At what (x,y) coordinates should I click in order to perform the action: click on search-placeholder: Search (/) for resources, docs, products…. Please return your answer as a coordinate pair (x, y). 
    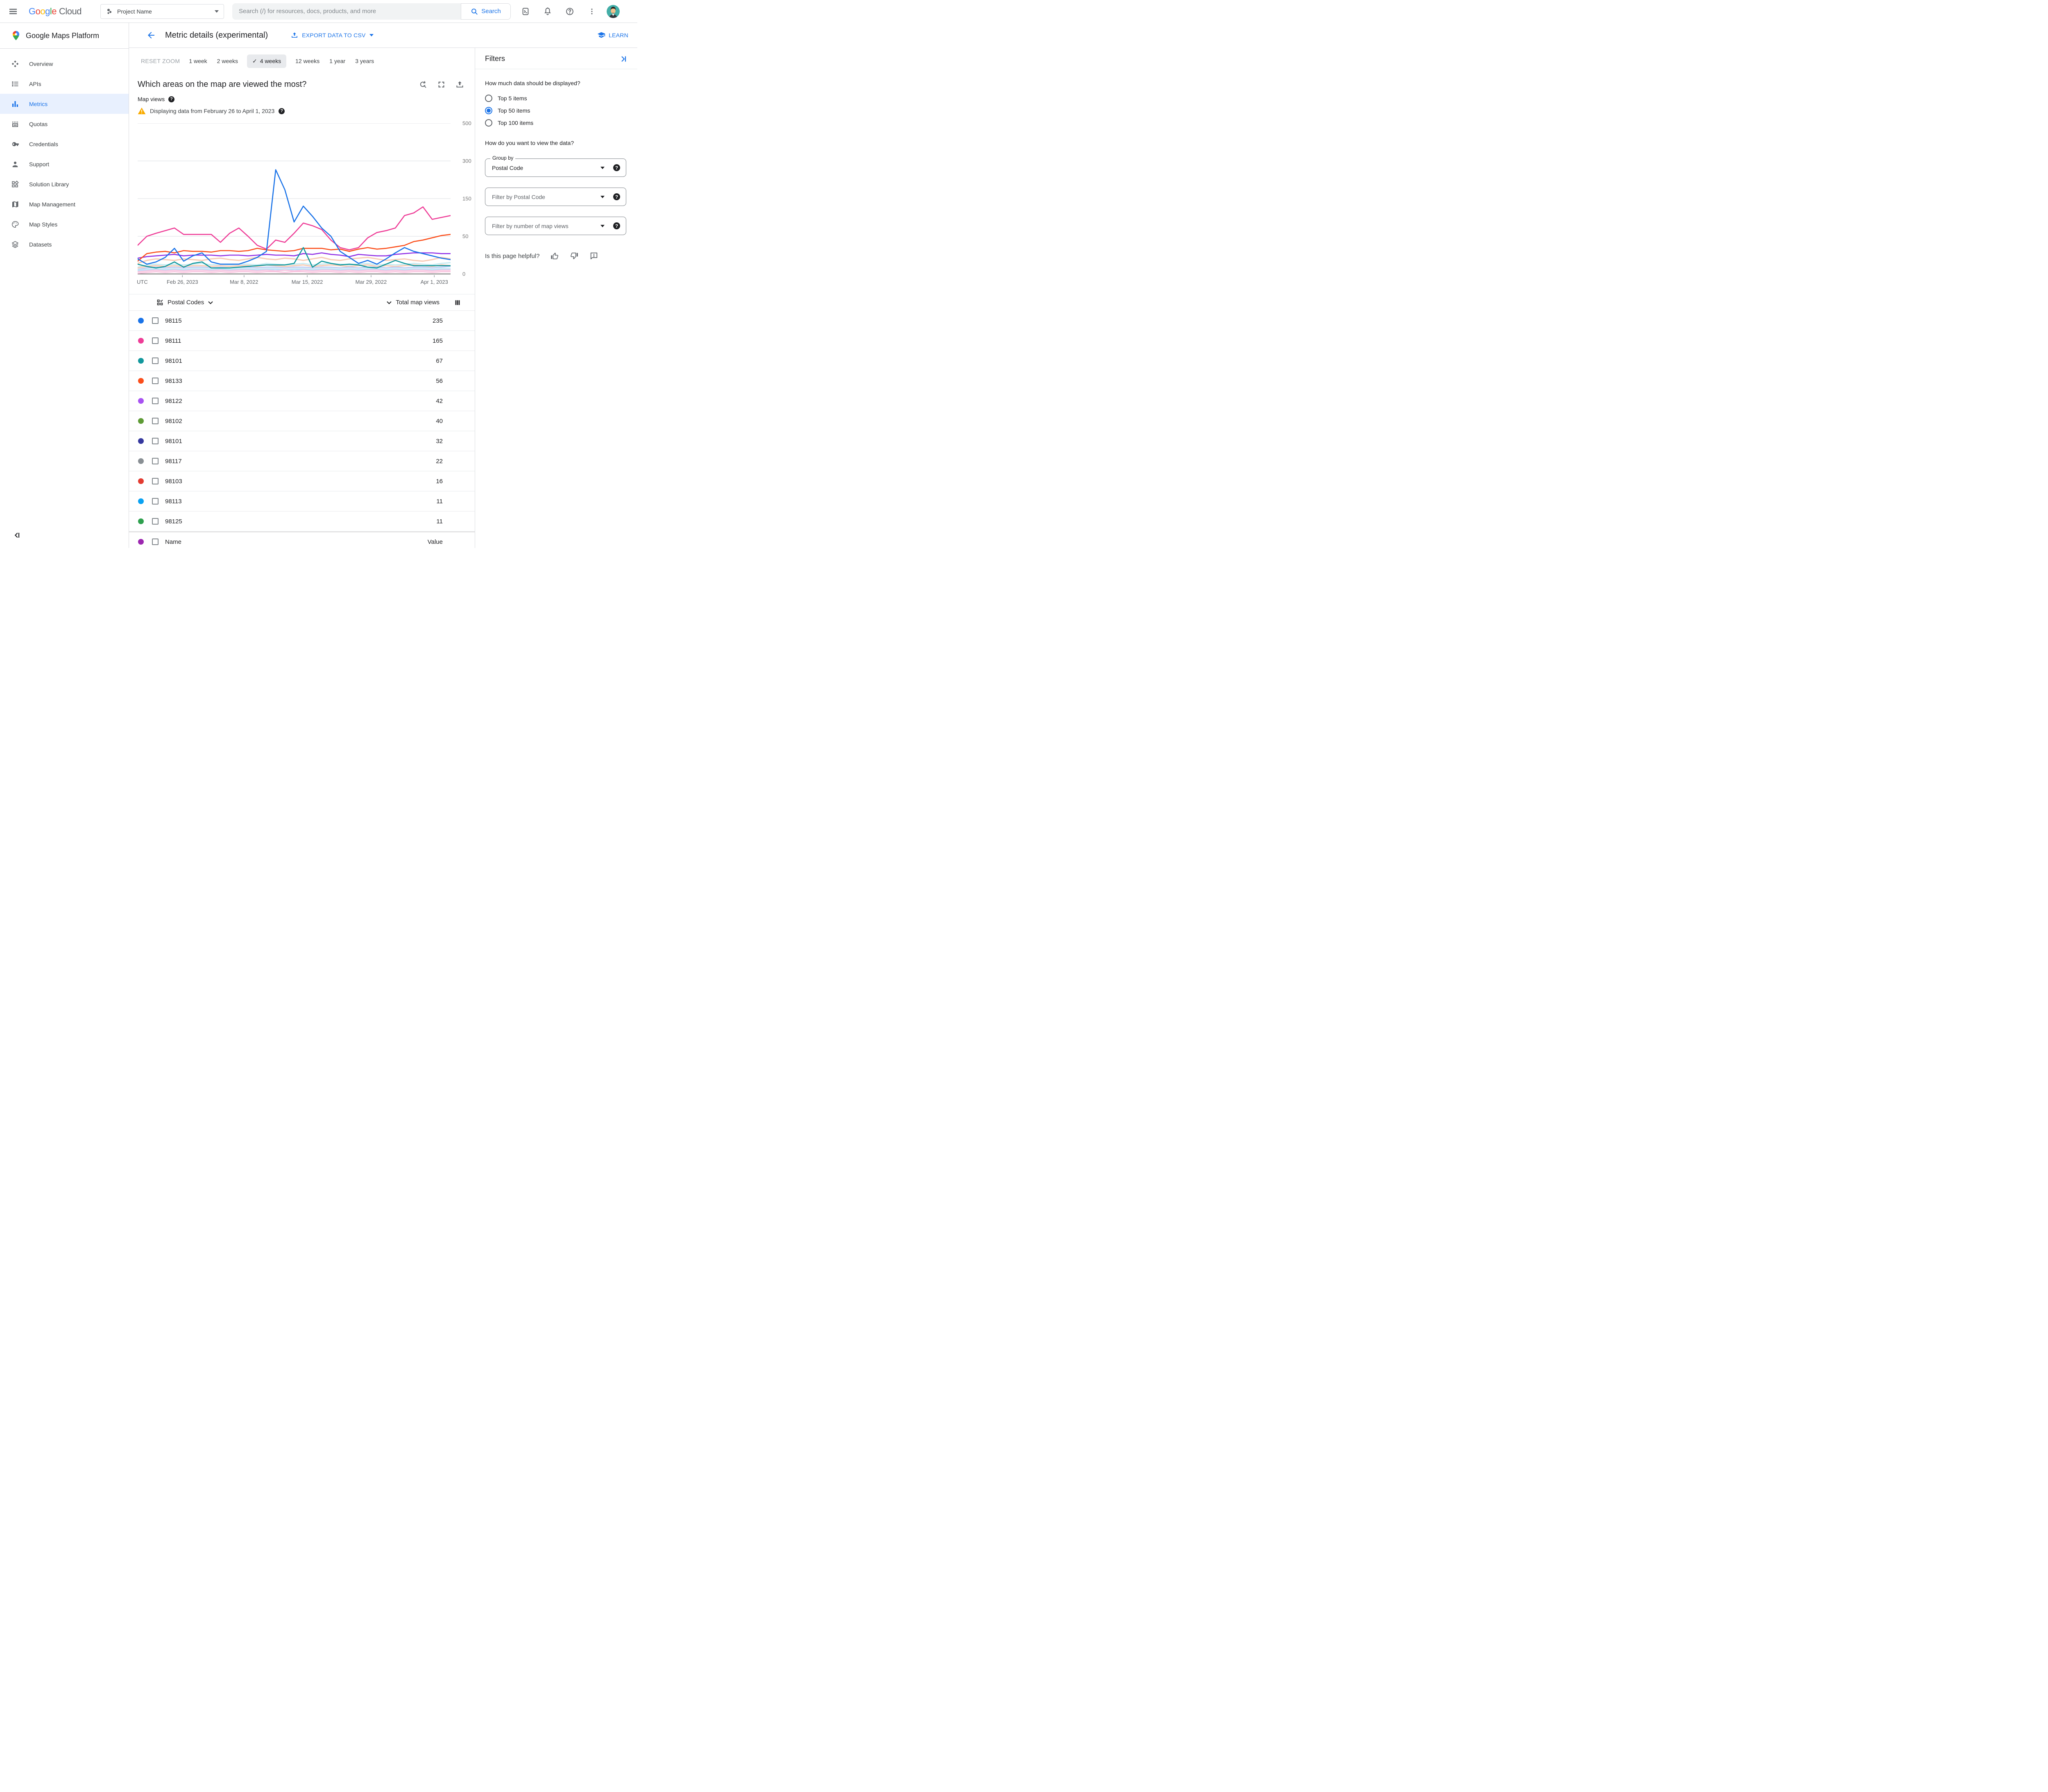
    Looking at the image, I should click on (307, 11).